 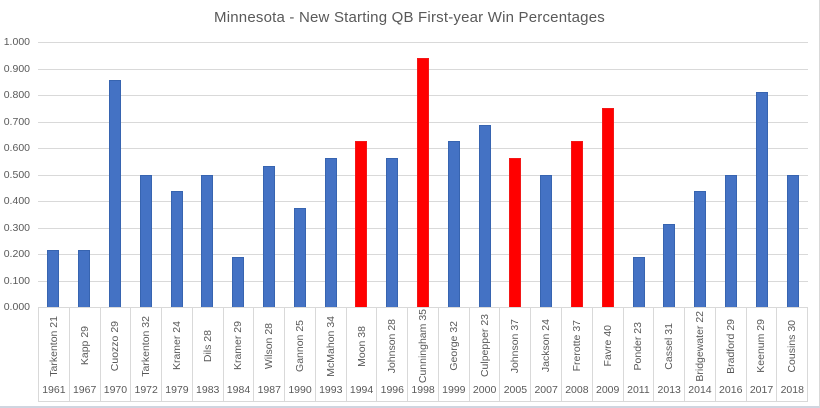 What do you see at coordinates (177, 390) in the screenshot?
I see `year-label: 1979` at bounding box center [177, 390].